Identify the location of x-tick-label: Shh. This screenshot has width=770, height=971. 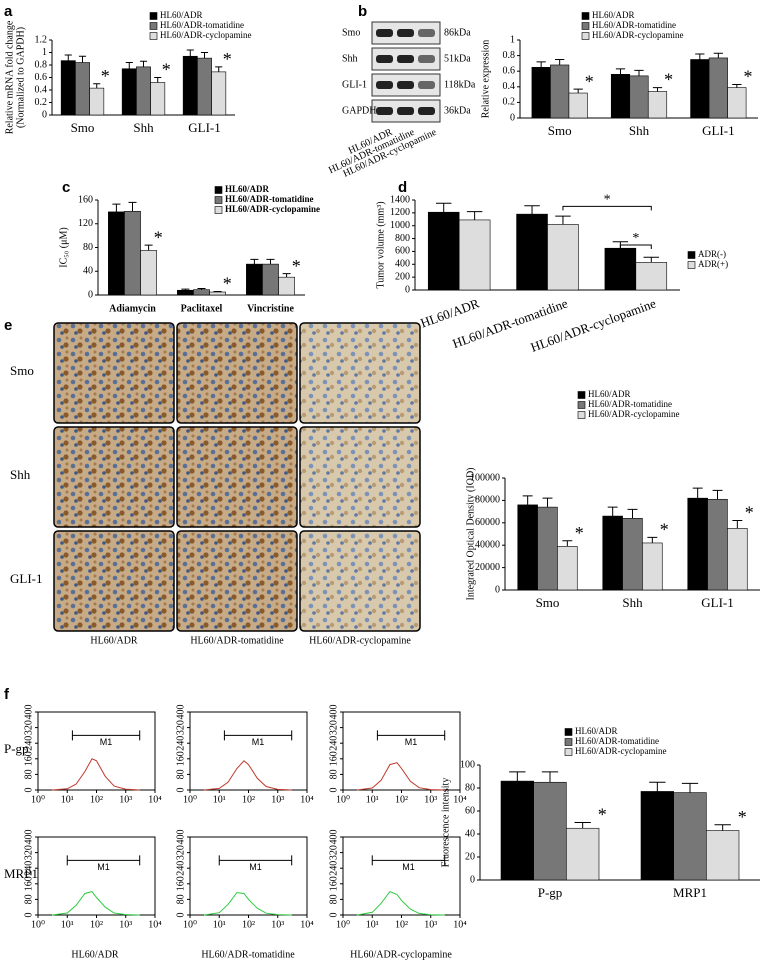
(143, 127).